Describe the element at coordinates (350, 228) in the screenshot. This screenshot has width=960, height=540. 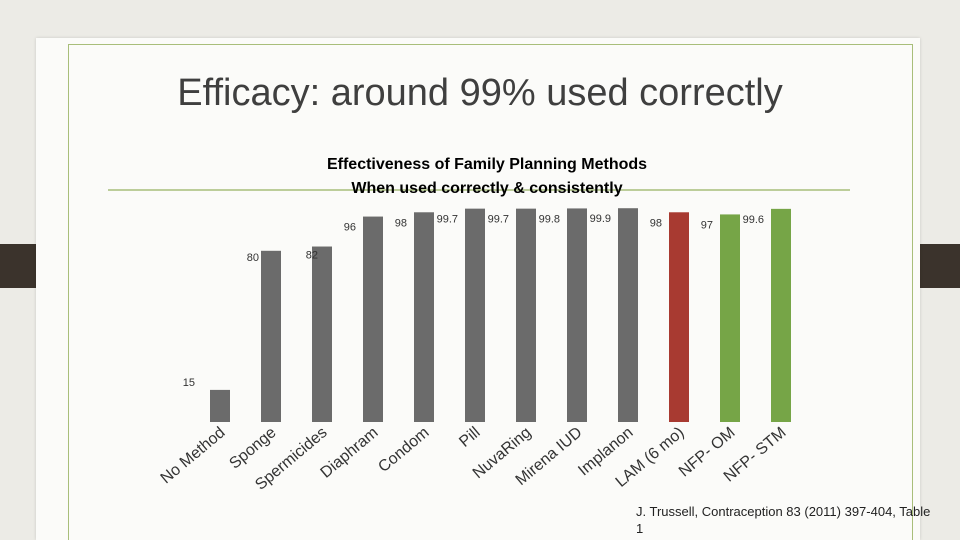
I see `value-label-diaphram: 96` at that location.